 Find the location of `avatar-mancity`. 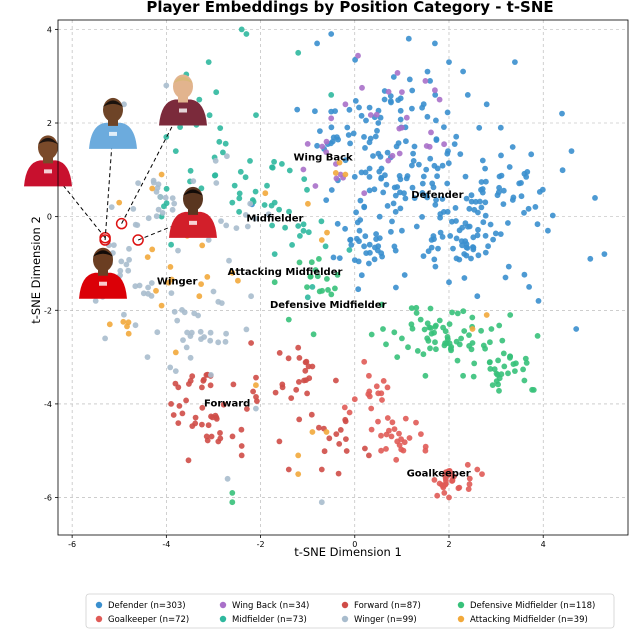

avatar-mancity is located at coordinates (113, 123).